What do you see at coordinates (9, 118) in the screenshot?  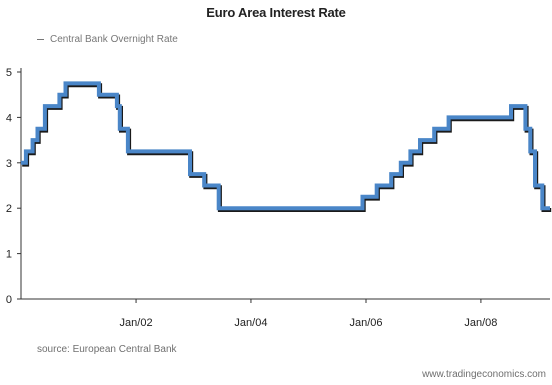 I see `y-tick-label: 4` at bounding box center [9, 118].